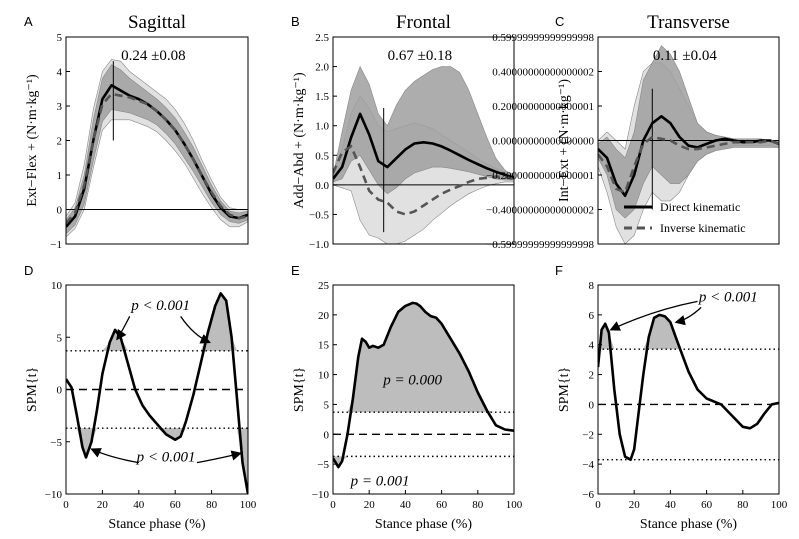 The image size is (799, 539). What do you see at coordinates (588, 465) in the screenshot?
I see `y-tick-label: −4` at bounding box center [588, 465].